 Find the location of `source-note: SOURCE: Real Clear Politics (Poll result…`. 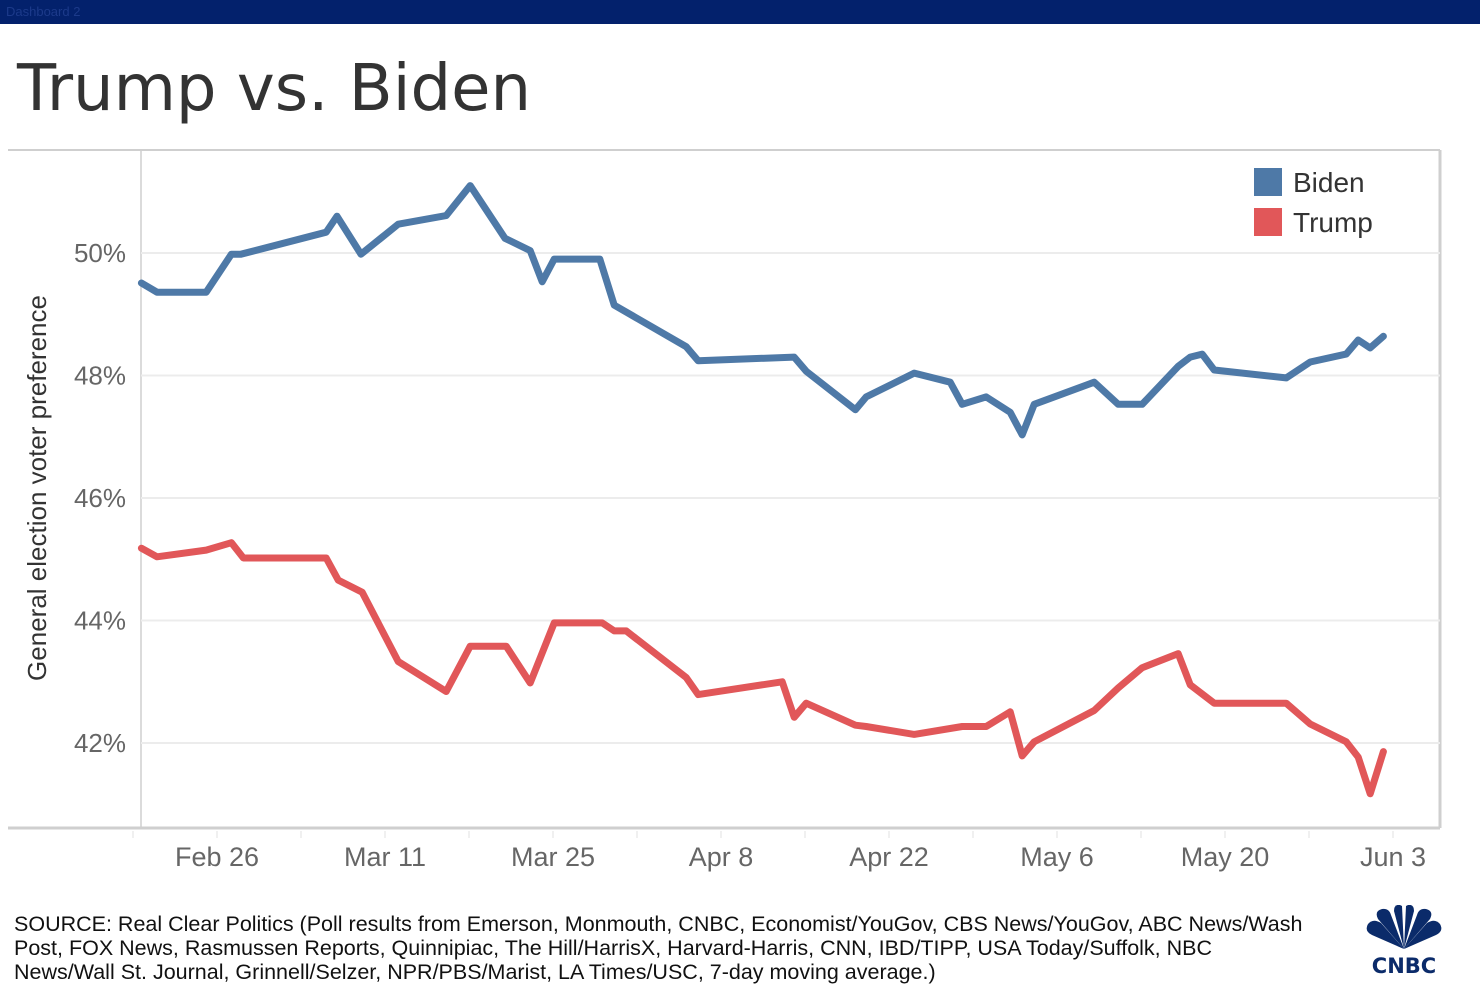

source-note: SOURCE: Real Clear Politics (Poll result… is located at coordinates (658, 948).